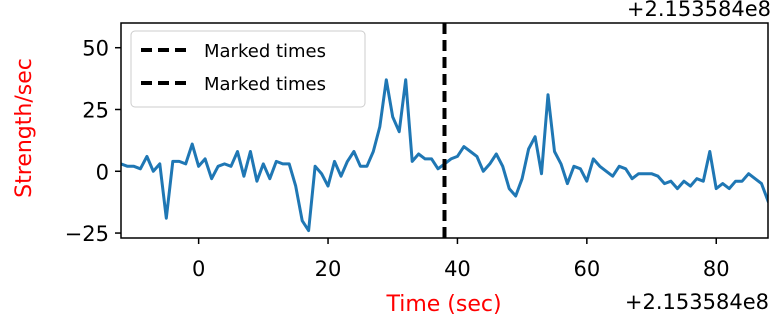 The width and height of the screenshot is (771, 320). Describe the element at coordinates (95, 110) in the screenshot. I see `y-tick-label: 25` at that location.